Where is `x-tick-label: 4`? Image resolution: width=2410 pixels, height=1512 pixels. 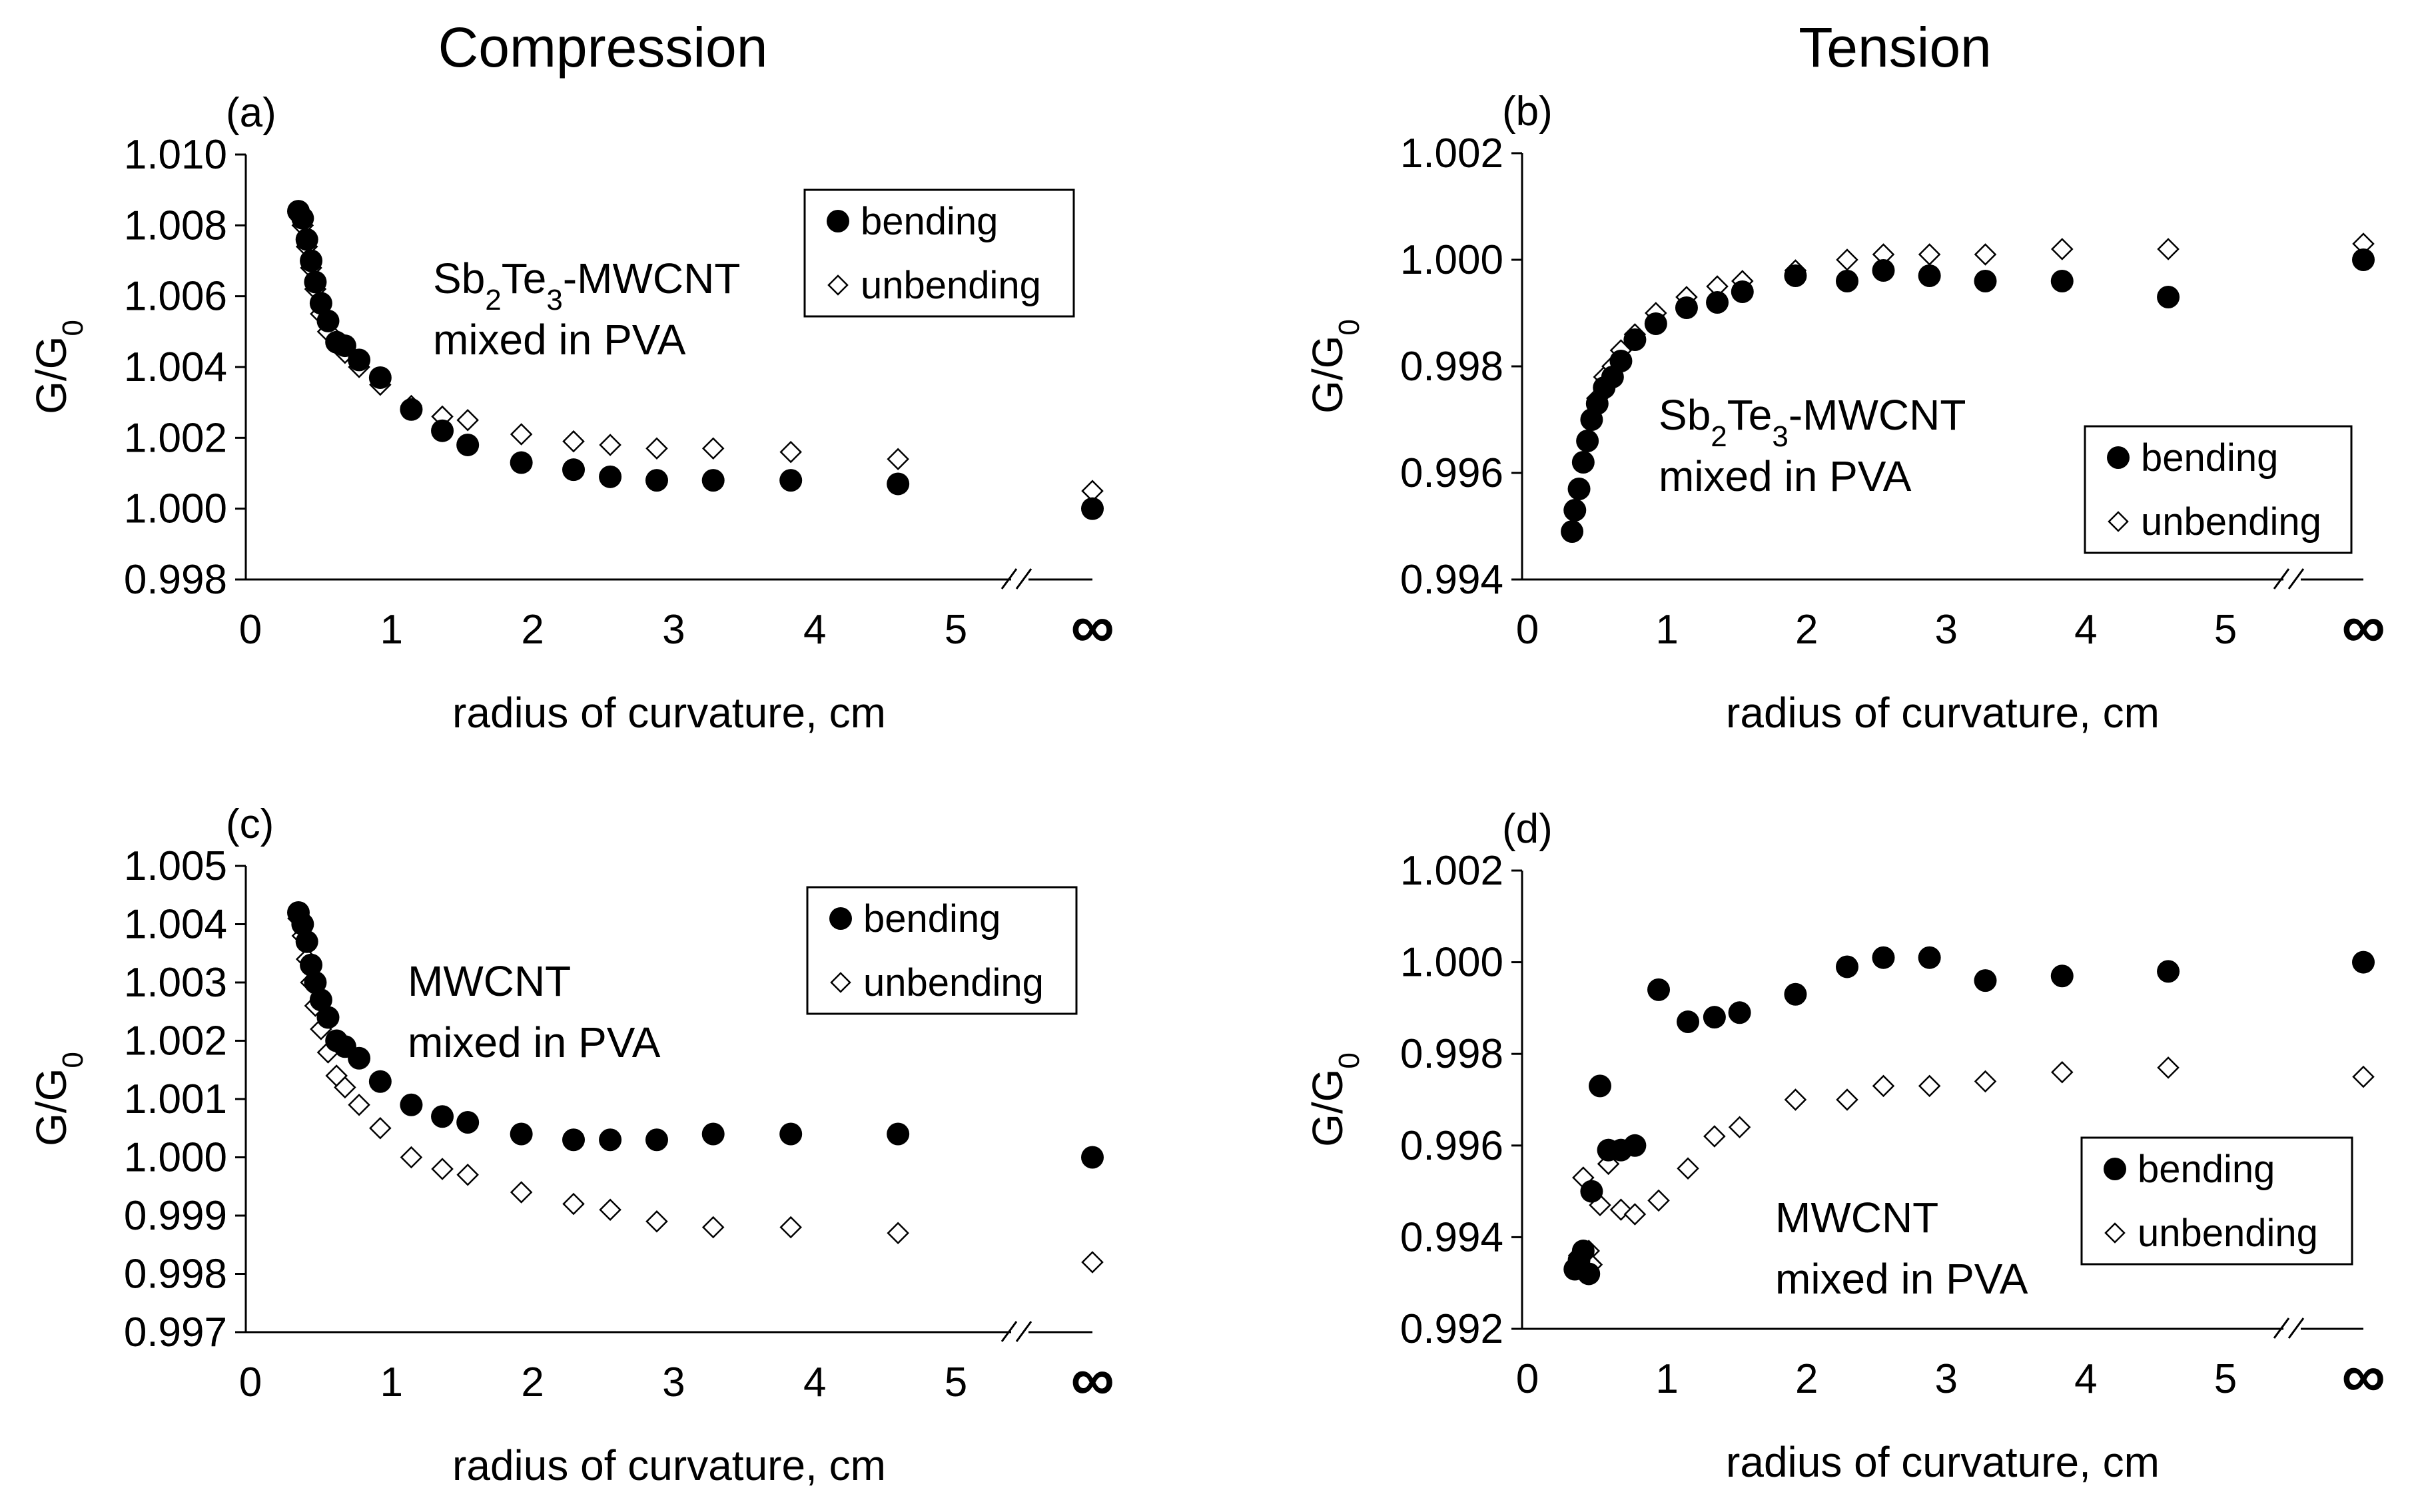
x-tick-label: 4 is located at coordinates (2085, 630).